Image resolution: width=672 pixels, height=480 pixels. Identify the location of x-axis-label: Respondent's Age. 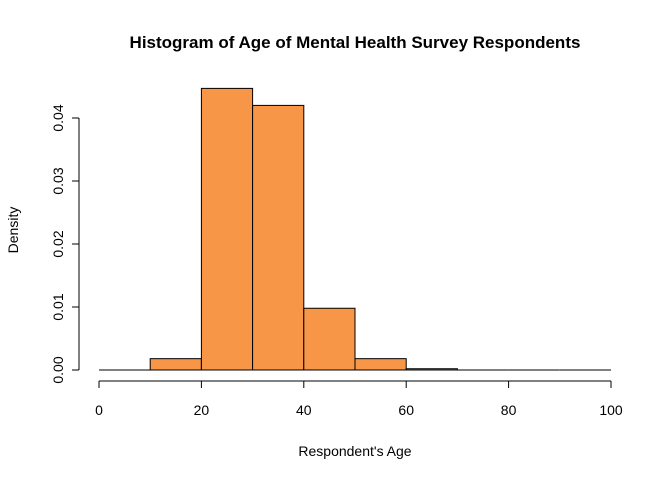
(354, 451).